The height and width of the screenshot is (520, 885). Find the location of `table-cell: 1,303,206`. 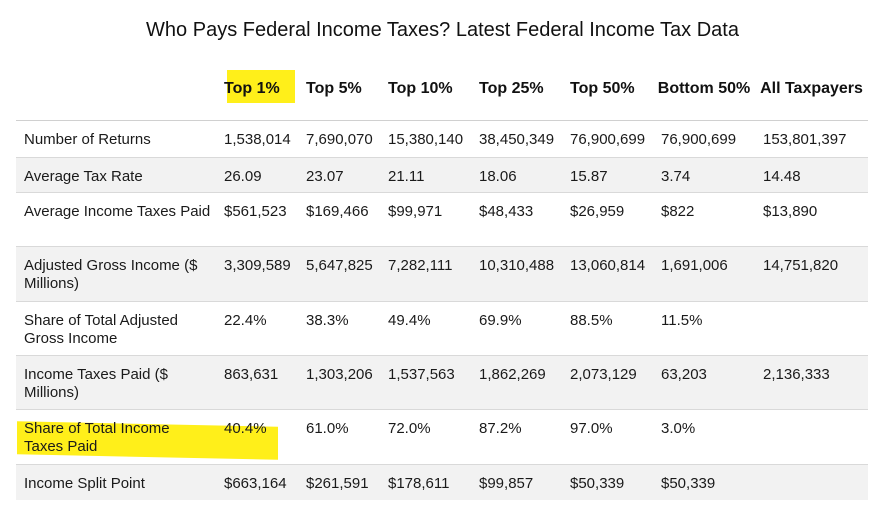

table-cell: 1,303,206 is located at coordinates (339, 374).